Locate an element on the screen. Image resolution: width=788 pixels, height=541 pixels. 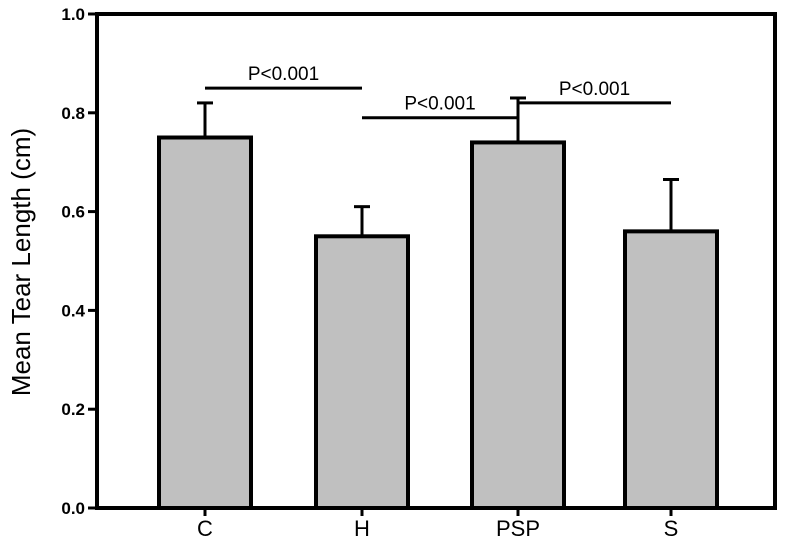
bar-c is located at coordinates (205, 322).